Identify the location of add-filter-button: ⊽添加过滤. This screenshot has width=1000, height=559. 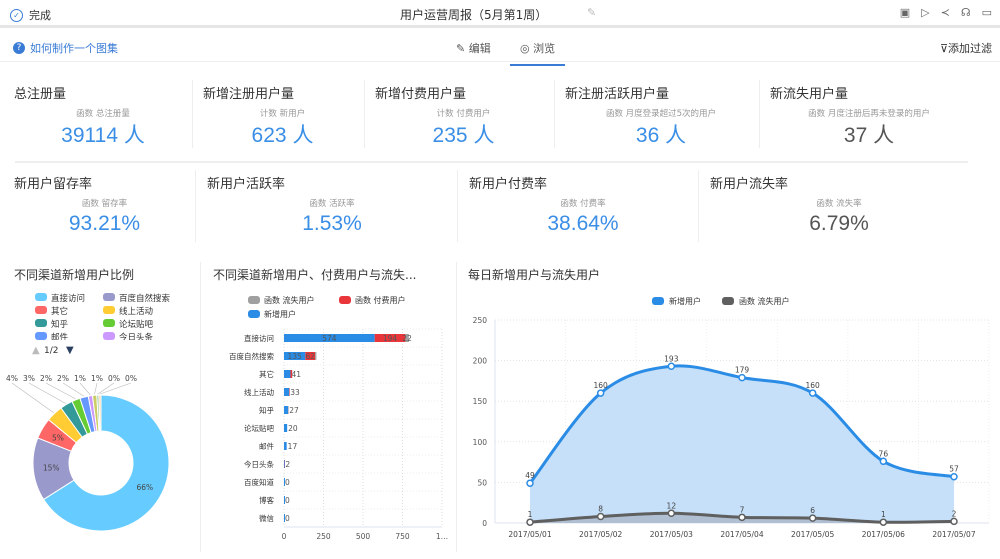
(966, 48).